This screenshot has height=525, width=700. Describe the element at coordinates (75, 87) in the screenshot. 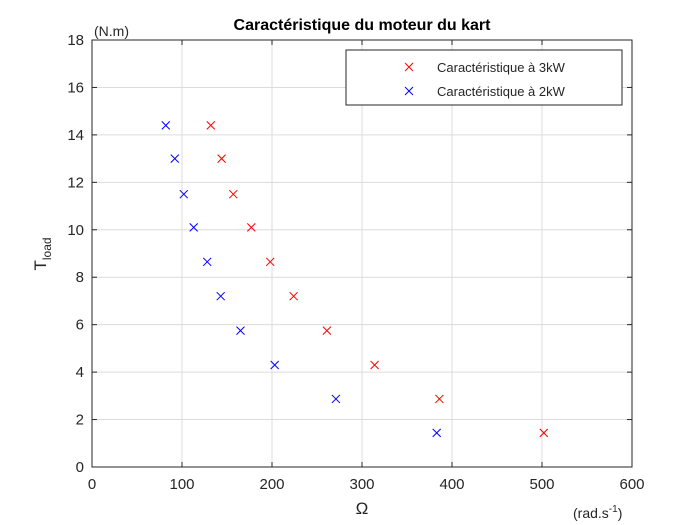

I see `y-tick-label: 16` at that location.